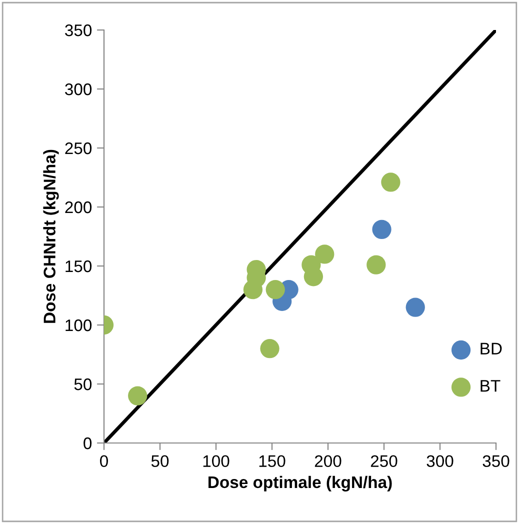  What do you see at coordinates (328, 461) in the screenshot?
I see `x-tick-label: 200` at bounding box center [328, 461].